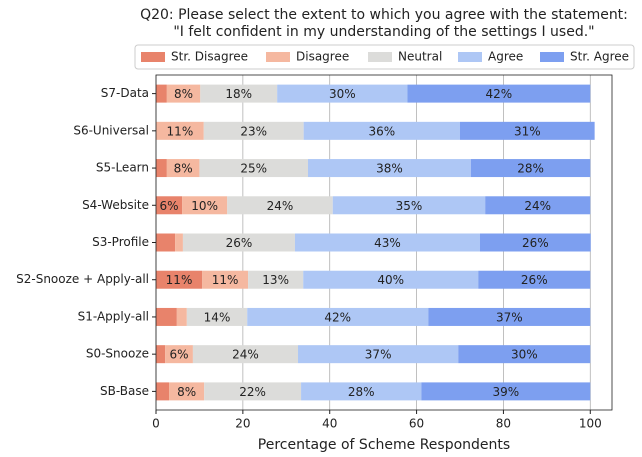 Image resolution: width=642 pixels, height=457 pixels. What do you see at coordinates (82, 279) in the screenshot?
I see `y-tick-label: S2-Snooze + Apply-all` at bounding box center [82, 279].